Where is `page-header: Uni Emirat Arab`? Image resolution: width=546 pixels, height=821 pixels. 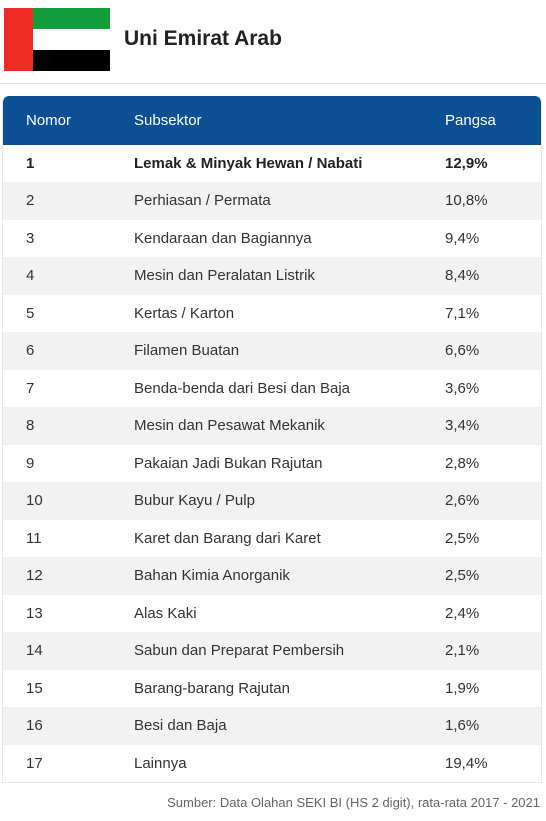 page-header: Uni Emirat Arab is located at coordinates (273, 42).